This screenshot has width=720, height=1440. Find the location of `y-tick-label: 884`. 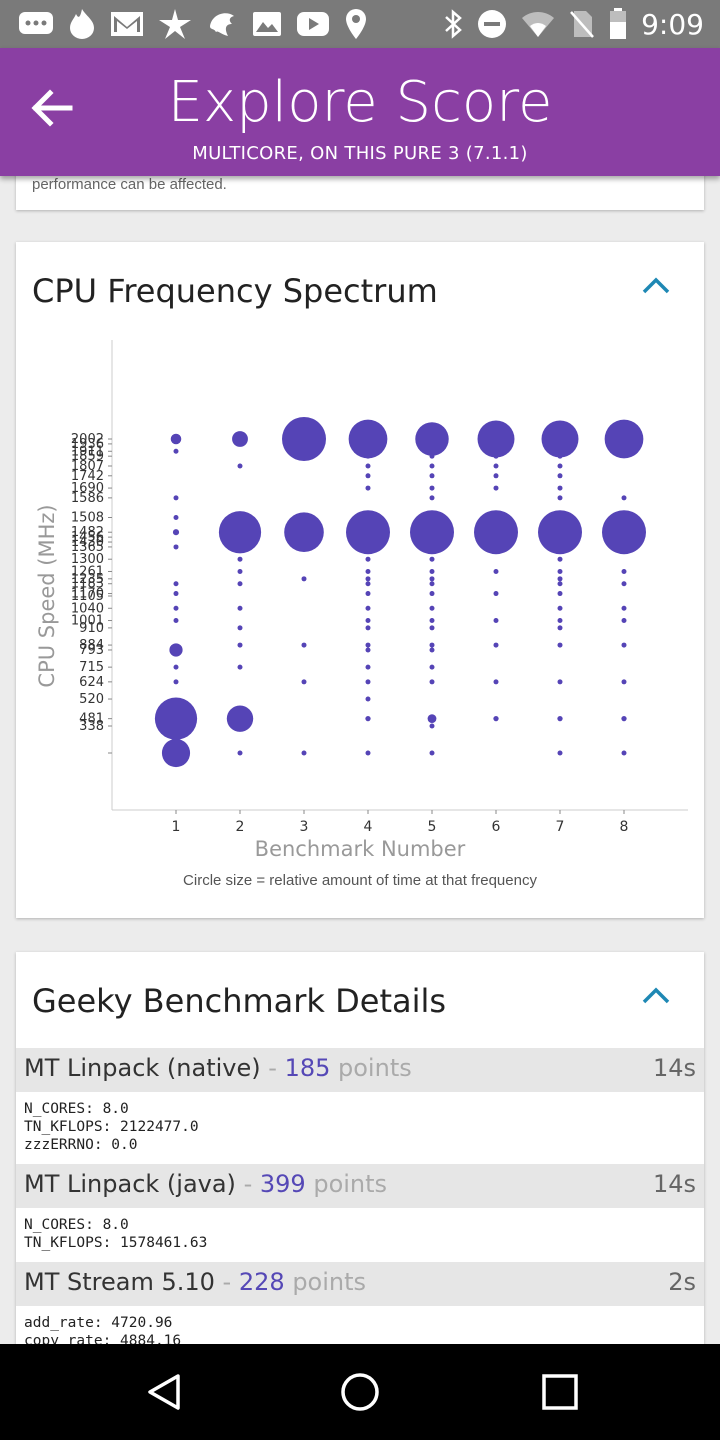

y-tick-label: 884 is located at coordinates (91, 645).